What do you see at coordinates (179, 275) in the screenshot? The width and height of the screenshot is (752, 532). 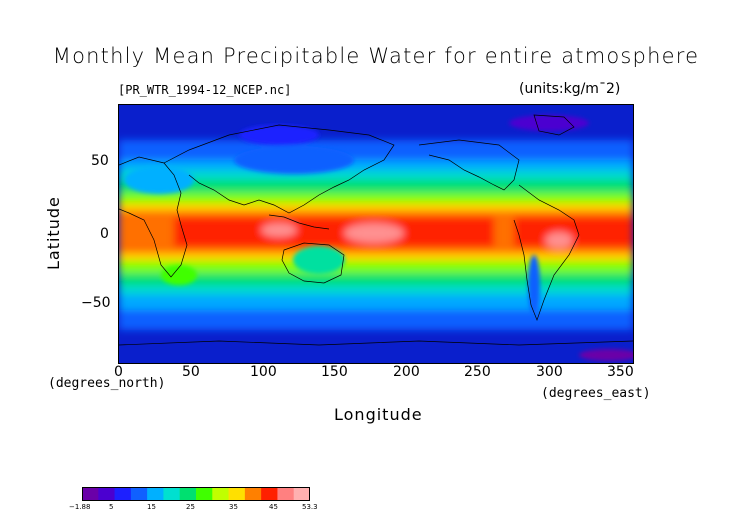 I see `south-africa` at bounding box center [179, 275].